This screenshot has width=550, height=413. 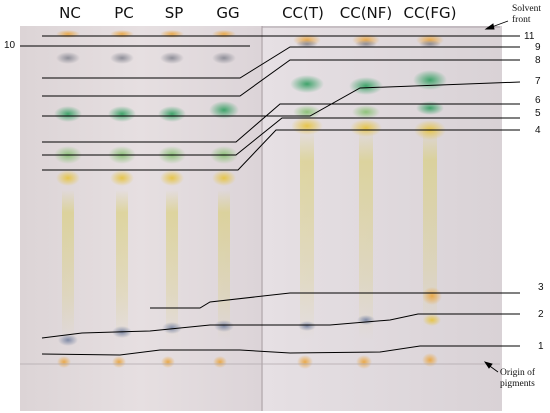 I want to click on band-number-7: 7, so click(x=538, y=81).